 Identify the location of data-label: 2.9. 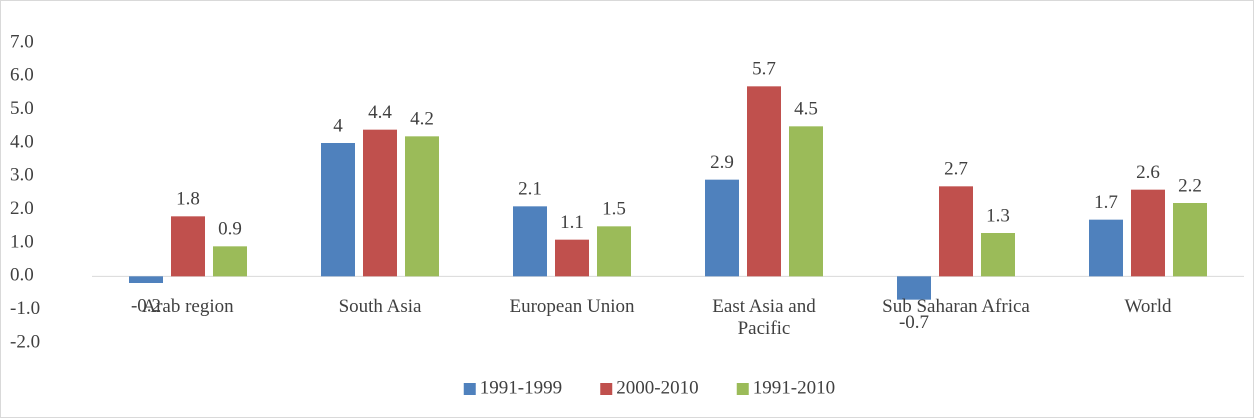
(722, 162).